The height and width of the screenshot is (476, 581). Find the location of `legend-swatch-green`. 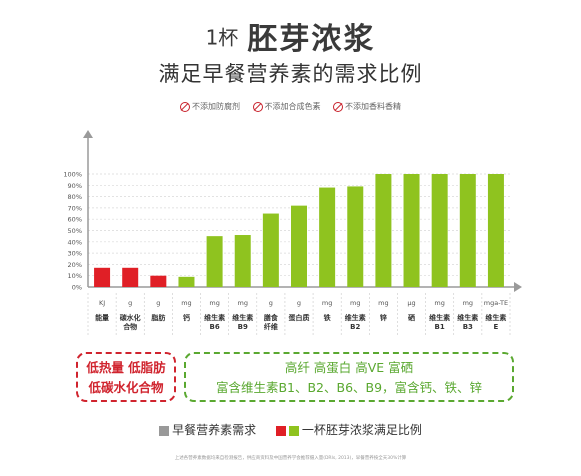

legend-swatch-green is located at coordinates (293, 430).